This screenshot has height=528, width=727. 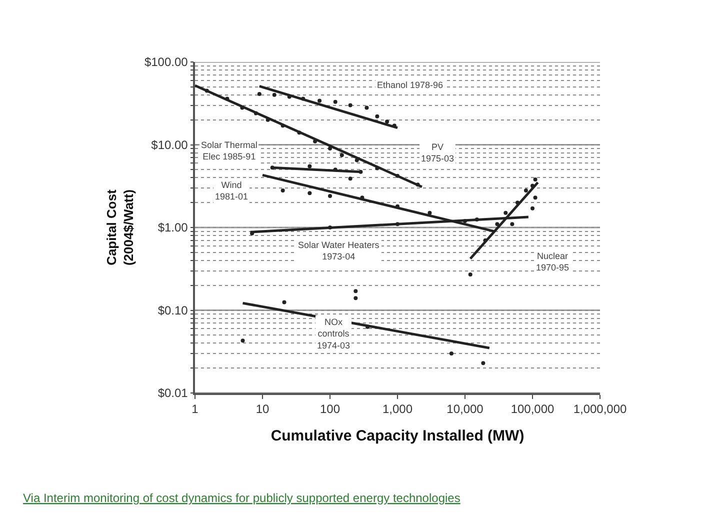 What do you see at coordinates (231, 191) in the screenshot?
I see `annotation: Wind 1981-01` at bounding box center [231, 191].